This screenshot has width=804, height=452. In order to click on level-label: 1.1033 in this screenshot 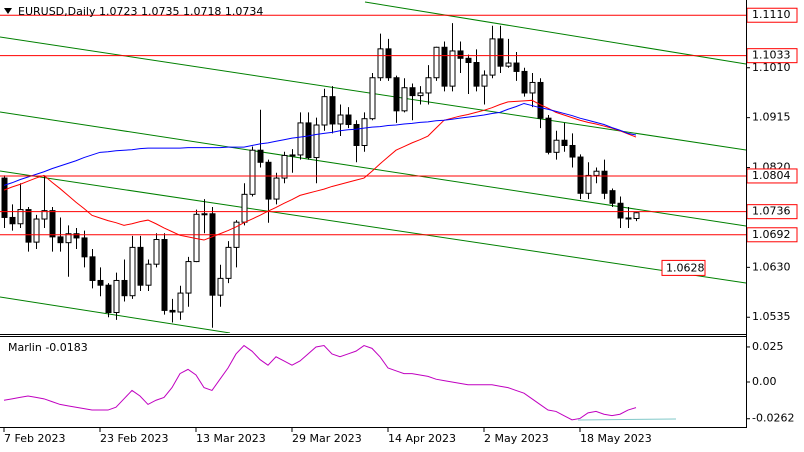, I will do `click(771, 55)`.